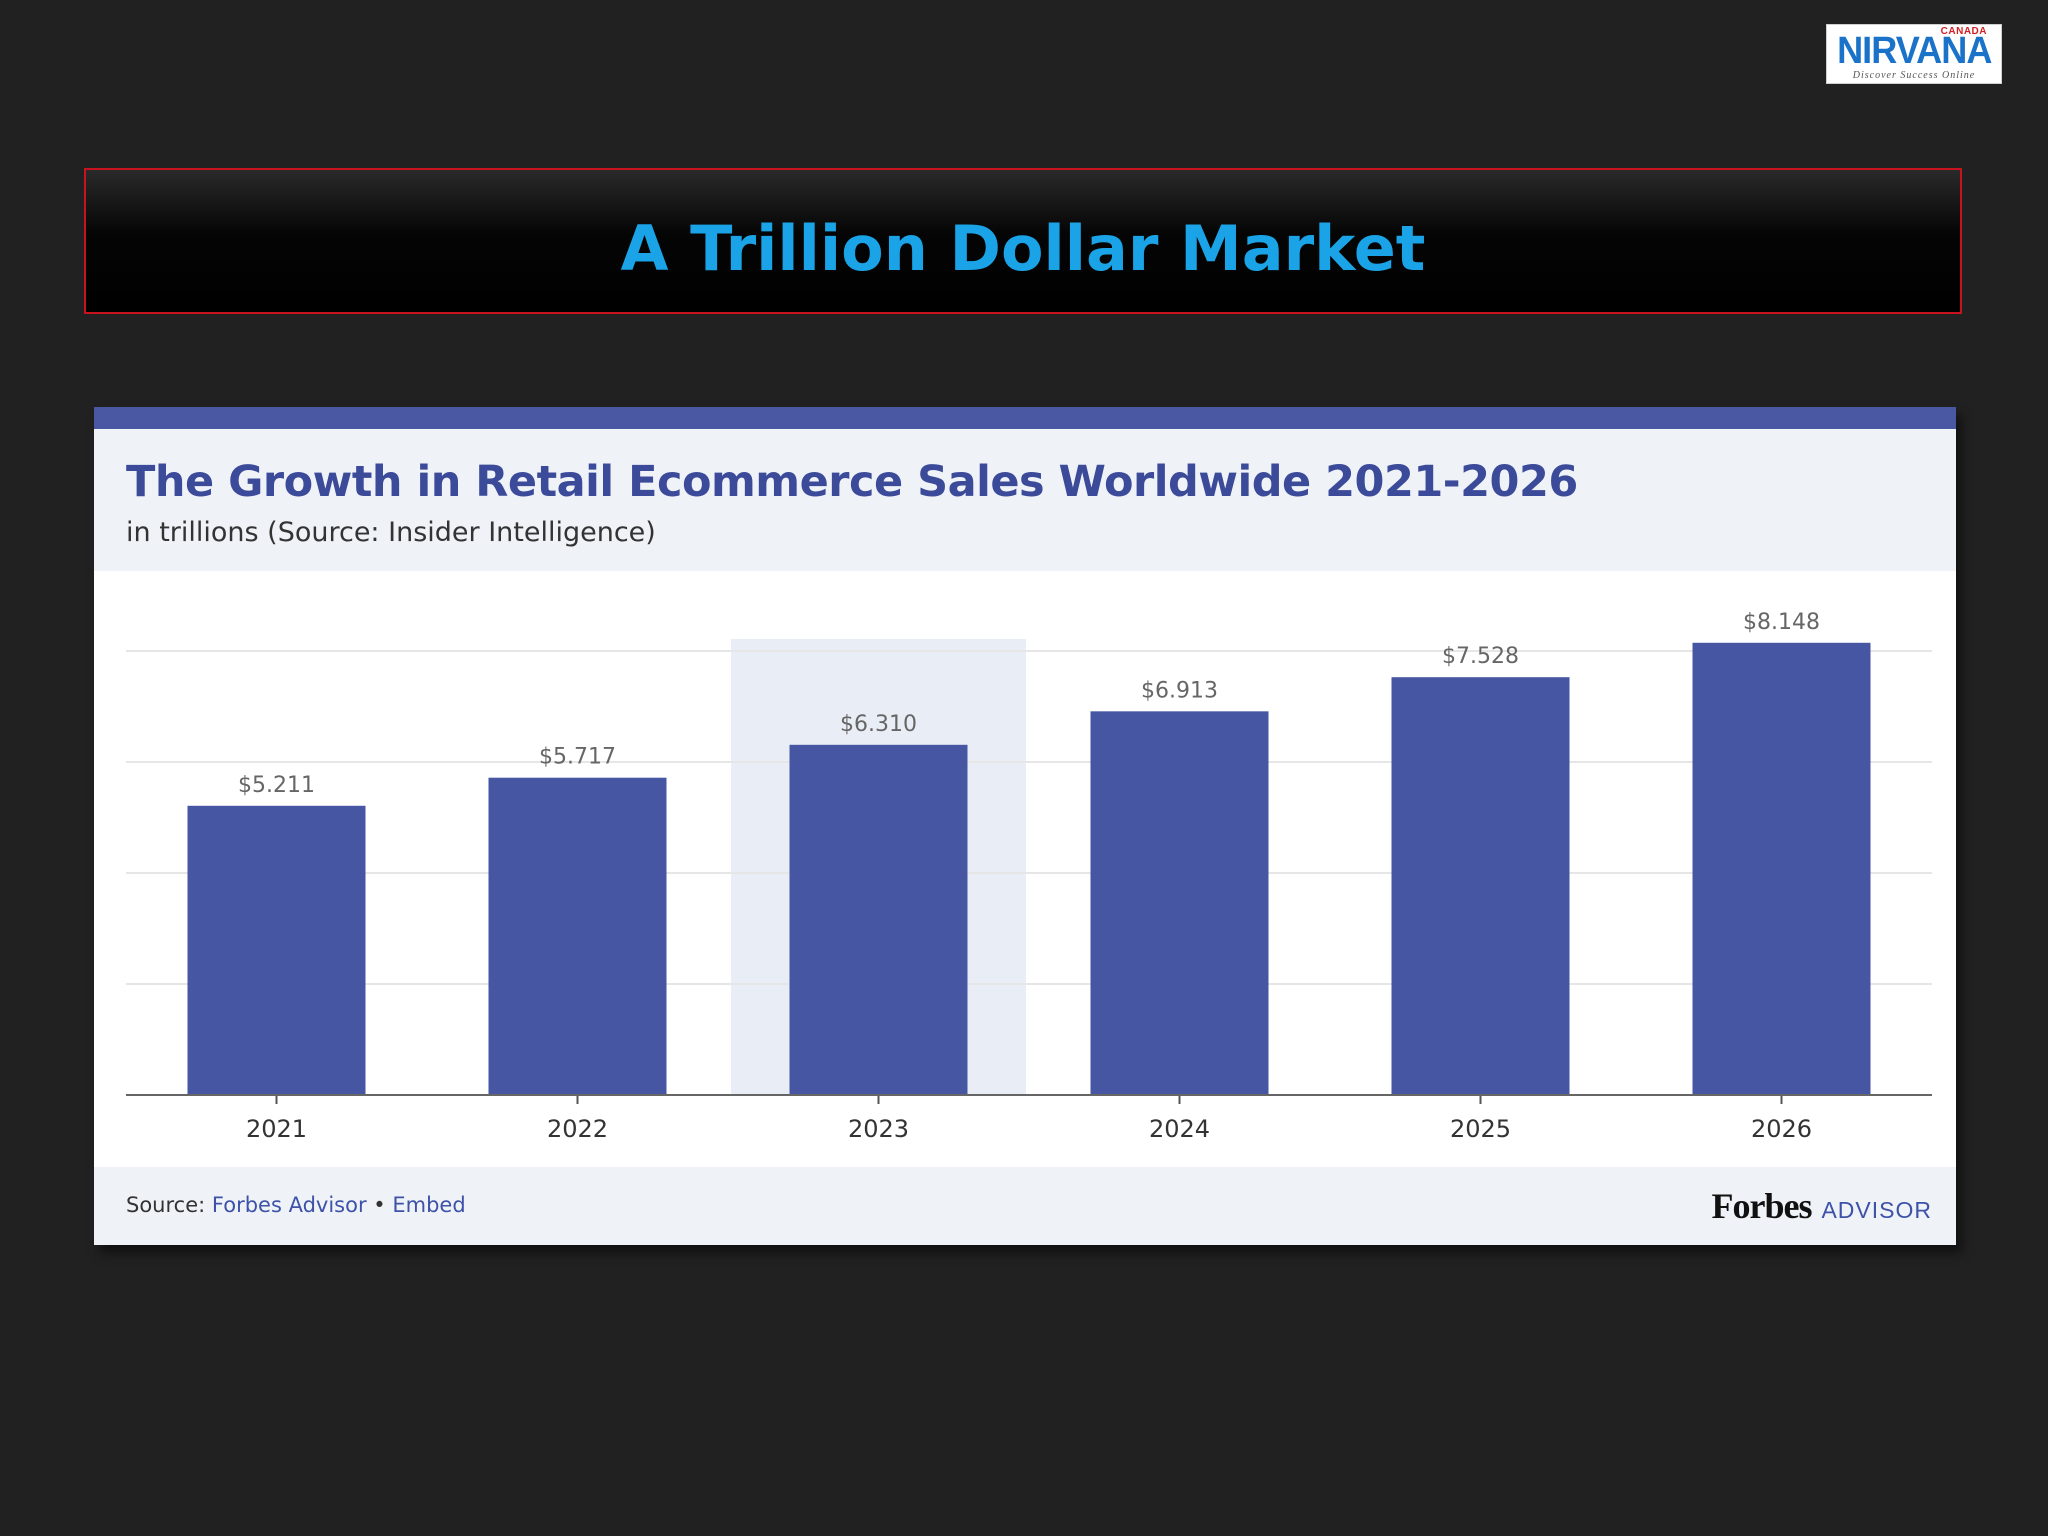 The width and height of the screenshot is (2048, 1536). Describe the element at coordinates (1179, 903) in the screenshot. I see `bar-2024` at that location.